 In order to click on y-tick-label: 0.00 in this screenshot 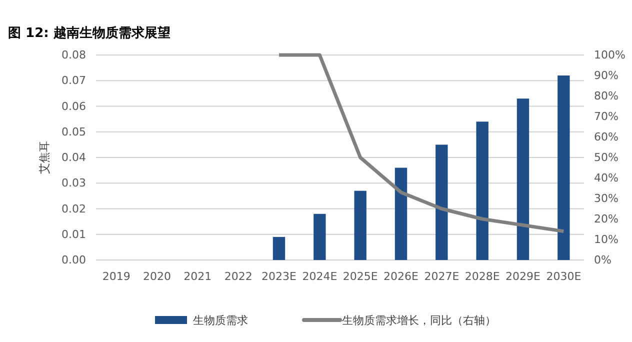, I will do `click(74, 260)`.